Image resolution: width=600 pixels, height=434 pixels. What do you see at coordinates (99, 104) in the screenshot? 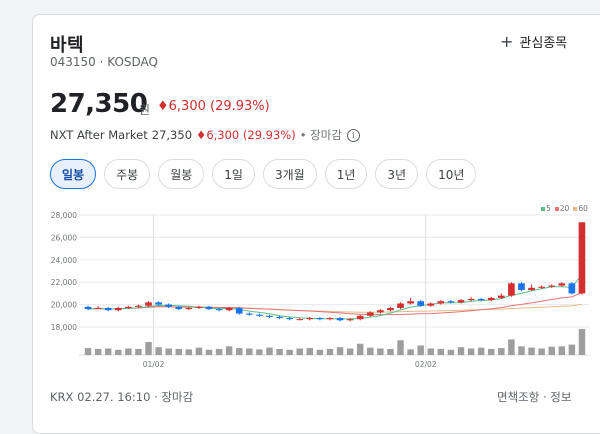
I see `current-price: 27,350` at bounding box center [99, 104].